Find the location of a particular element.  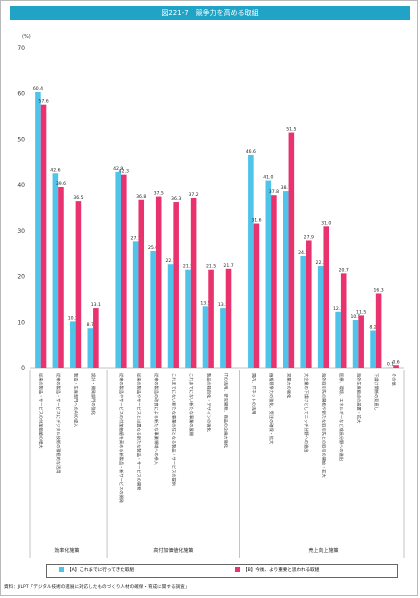

x-category-label: 製造・生産部門へのAIの導入 is located at coordinates (76, 400).